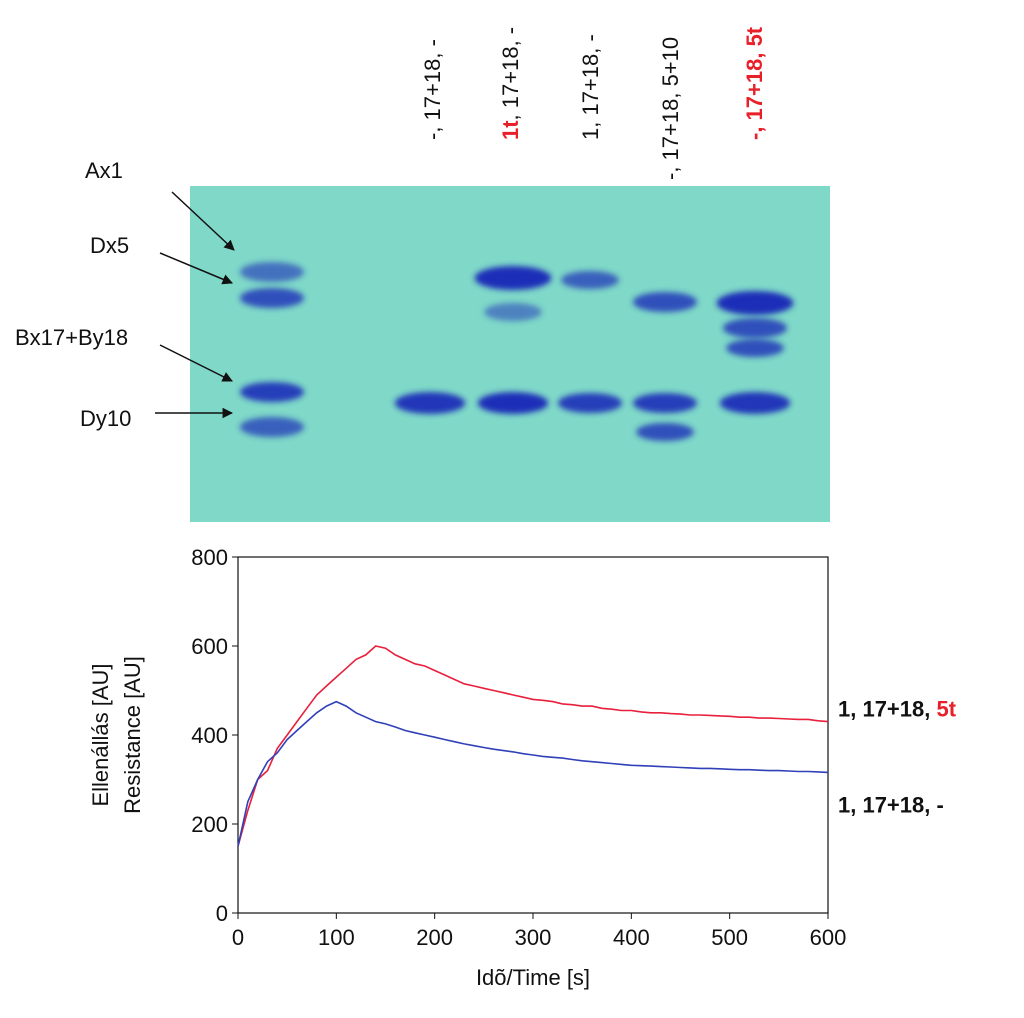 This screenshot has height=1018, width=1024. I want to click on band-label: Ax1, so click(104, 170).